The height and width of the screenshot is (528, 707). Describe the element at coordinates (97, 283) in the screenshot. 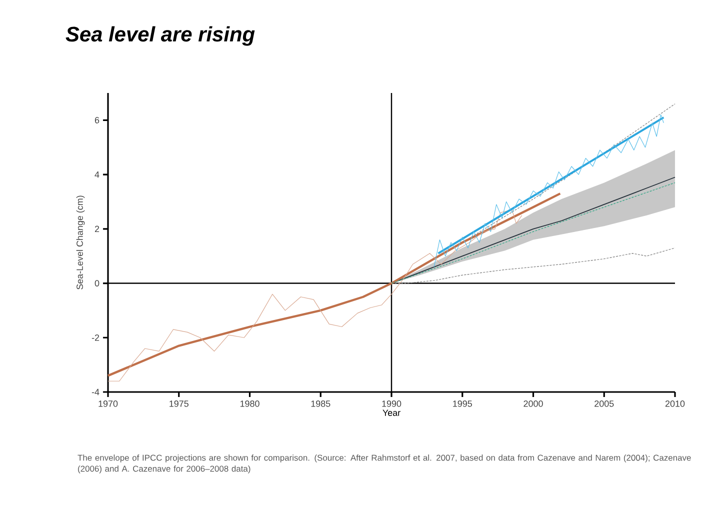

I see `y-tick-label: 0` at that location.